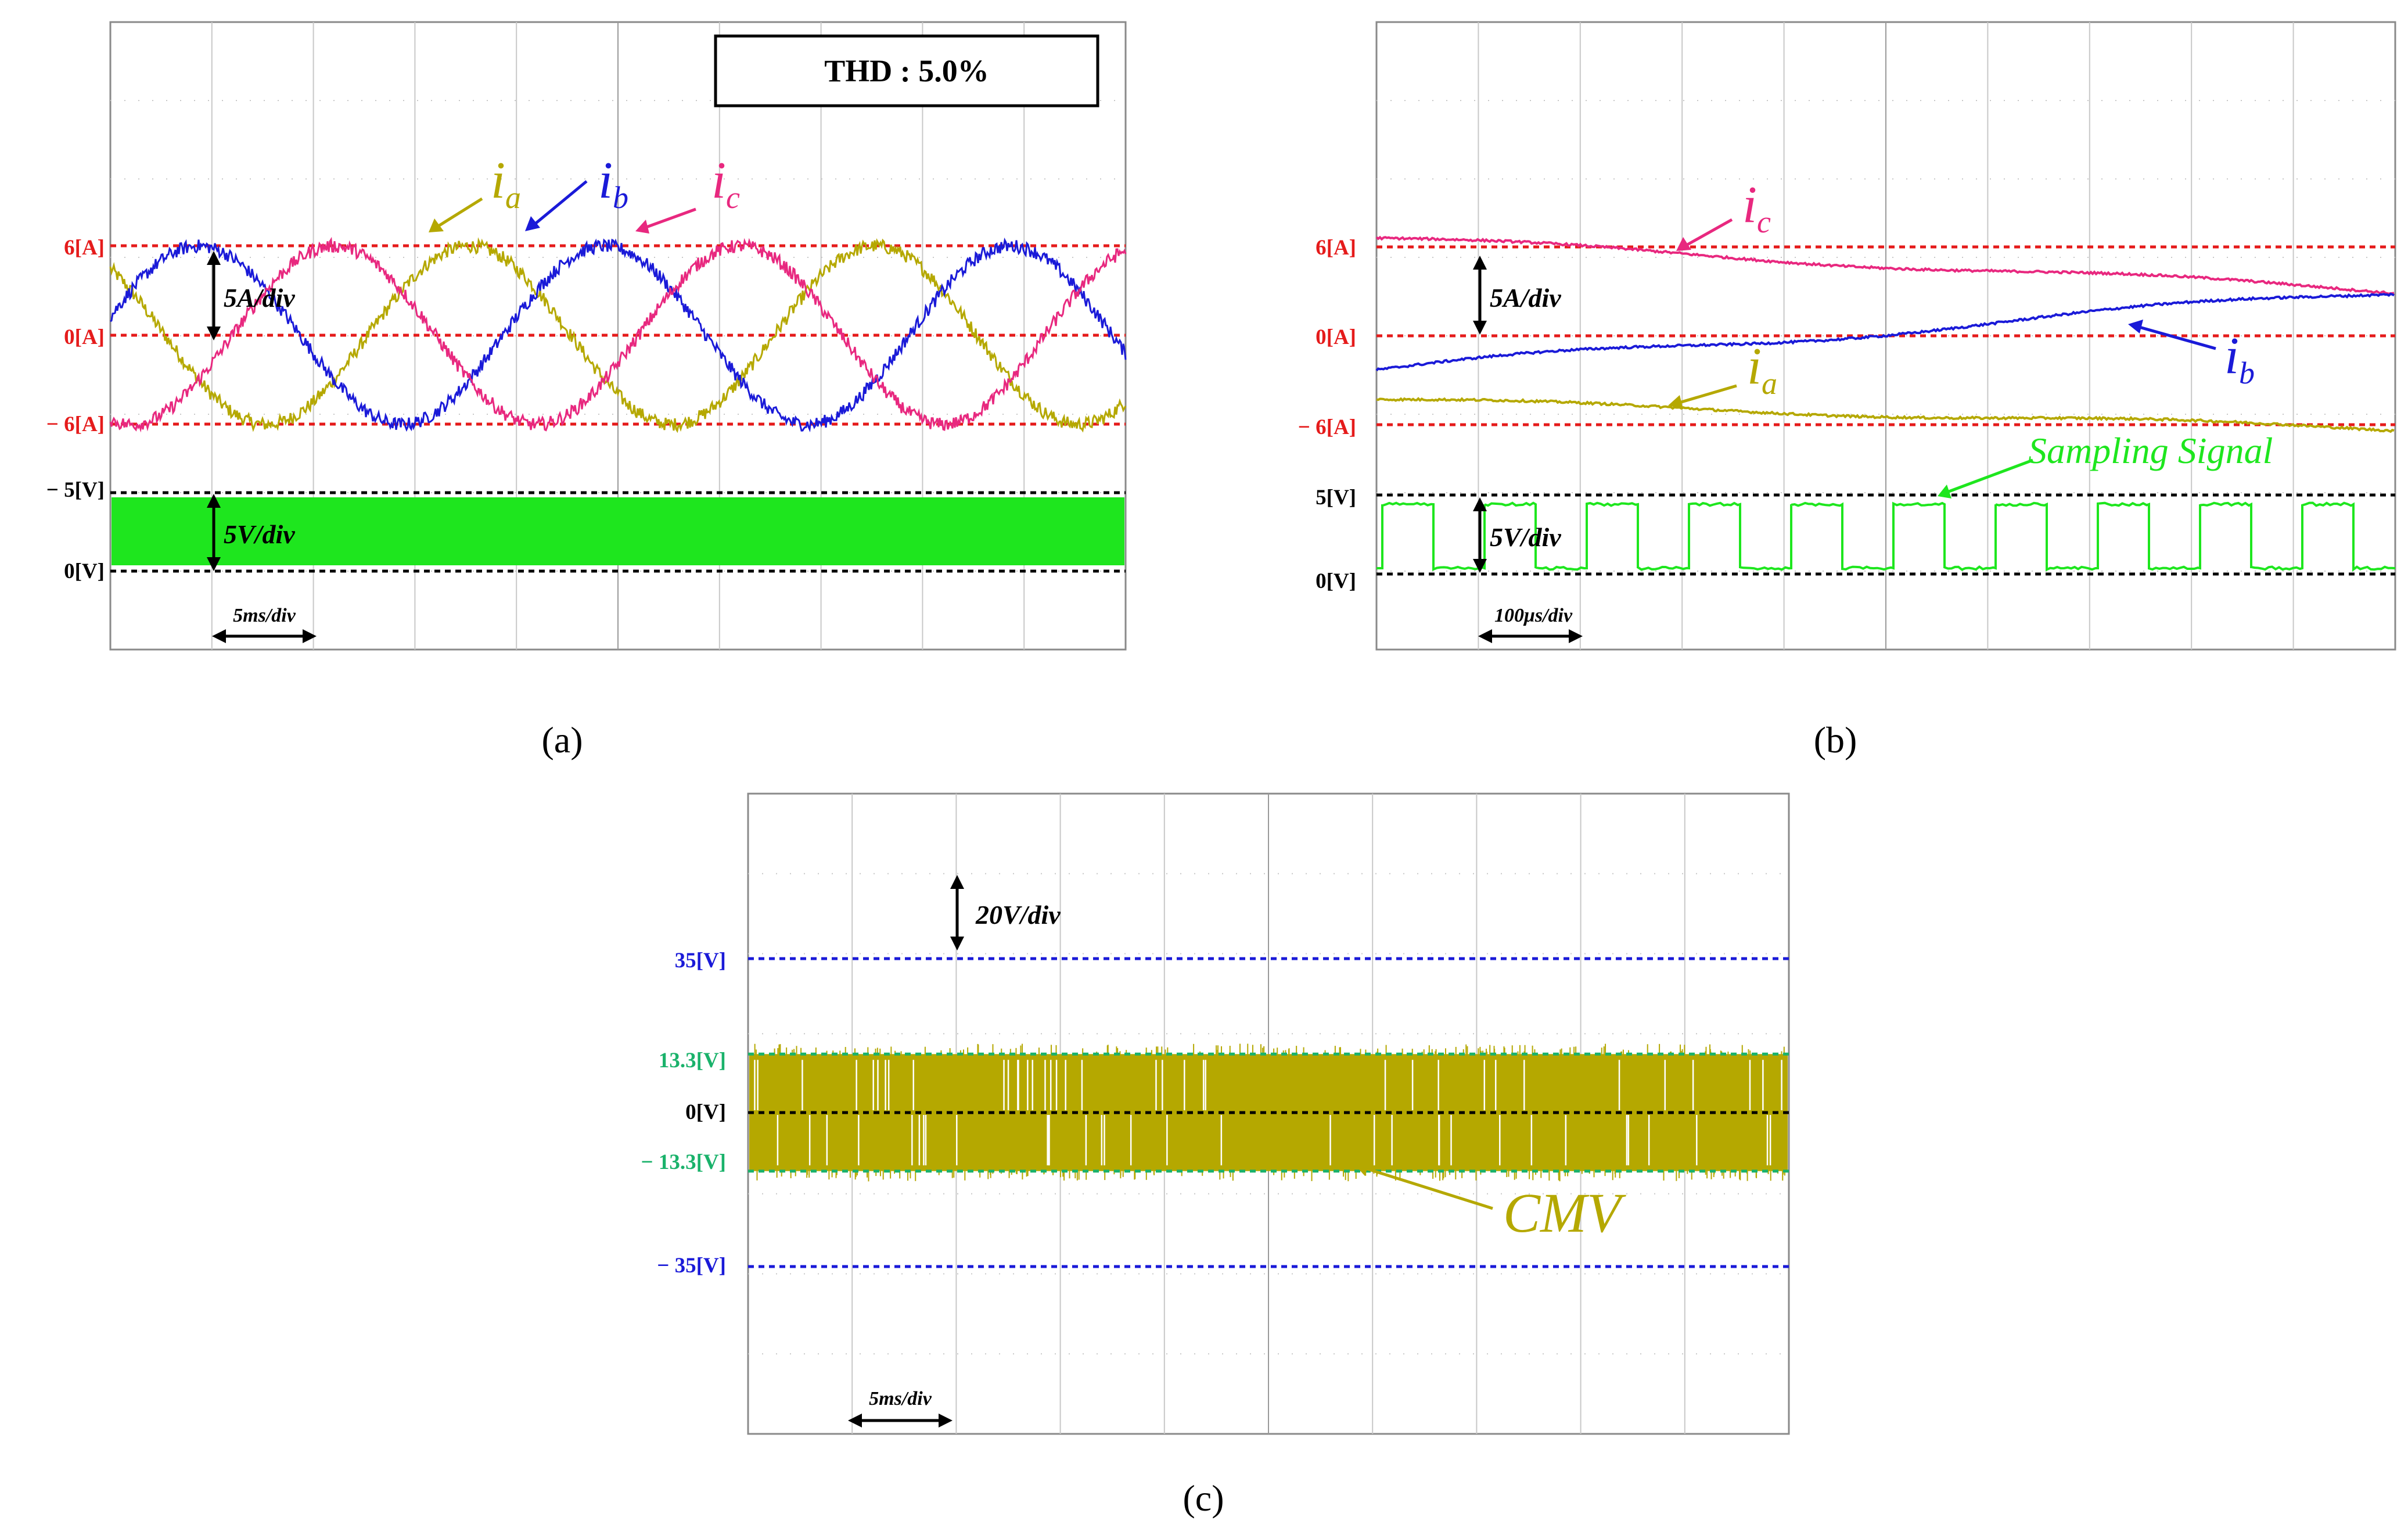 The image size is (2408, 1528). I want to click on a-trace-ia, so click(618, 335).